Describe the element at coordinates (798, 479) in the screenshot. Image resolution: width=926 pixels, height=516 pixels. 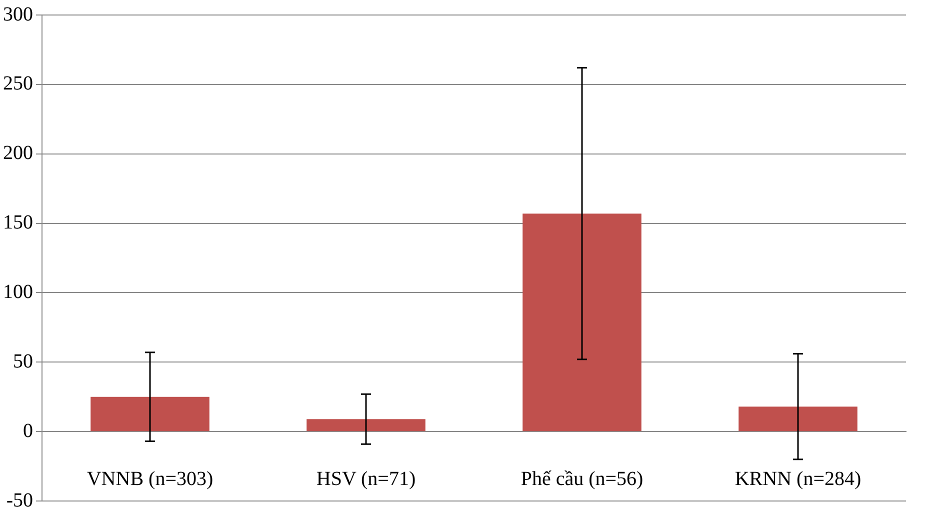
I see `x-tick-label: KRNN (n=284)` at that location.